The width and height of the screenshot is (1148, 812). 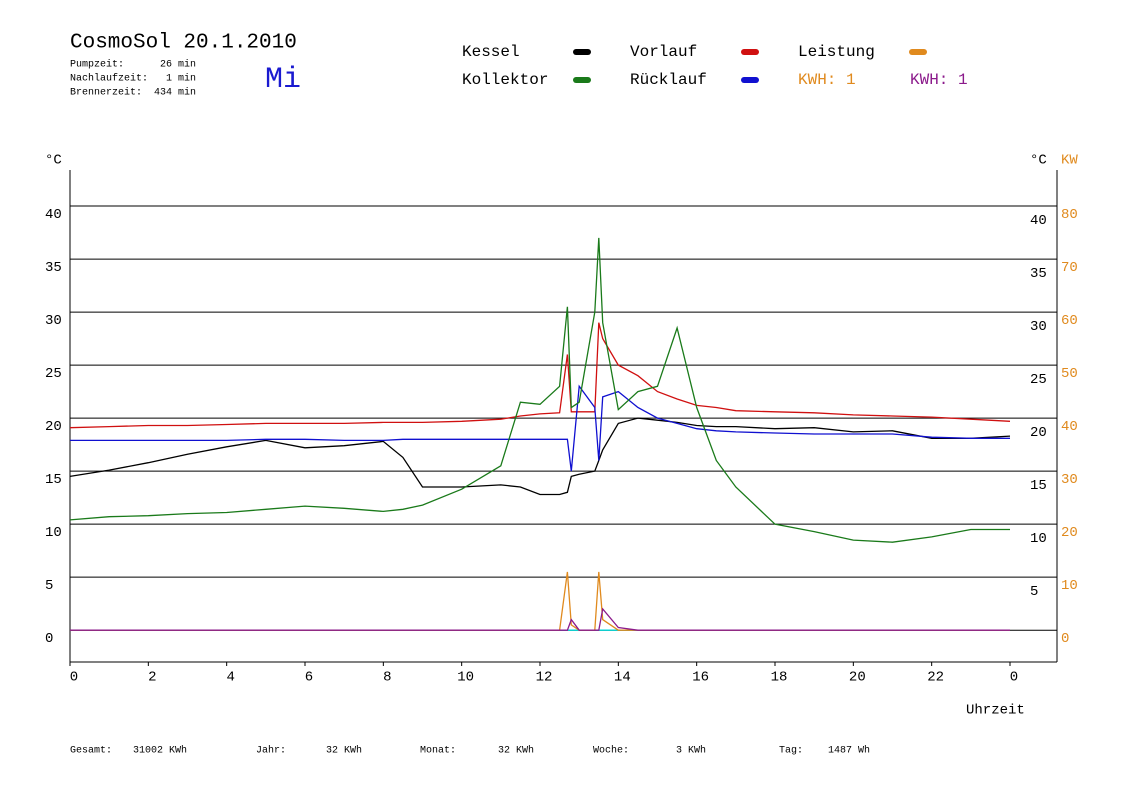 I want to click on y-tick-label: 5, so click(x=49, y=586).